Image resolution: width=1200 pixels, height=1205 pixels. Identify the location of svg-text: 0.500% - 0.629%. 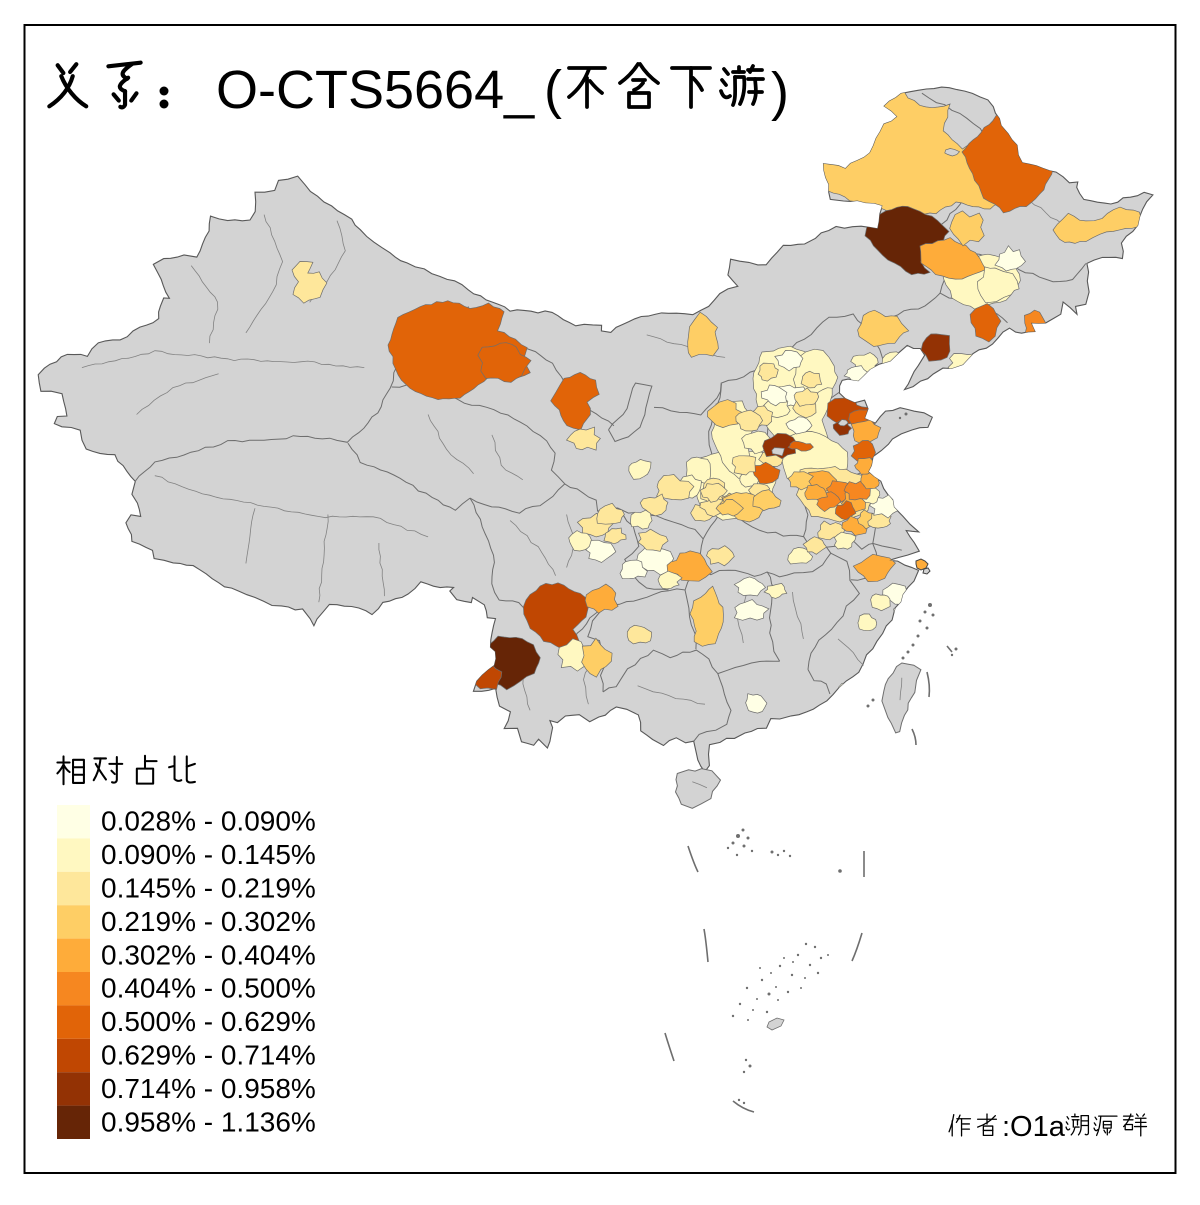
(208, 1021).